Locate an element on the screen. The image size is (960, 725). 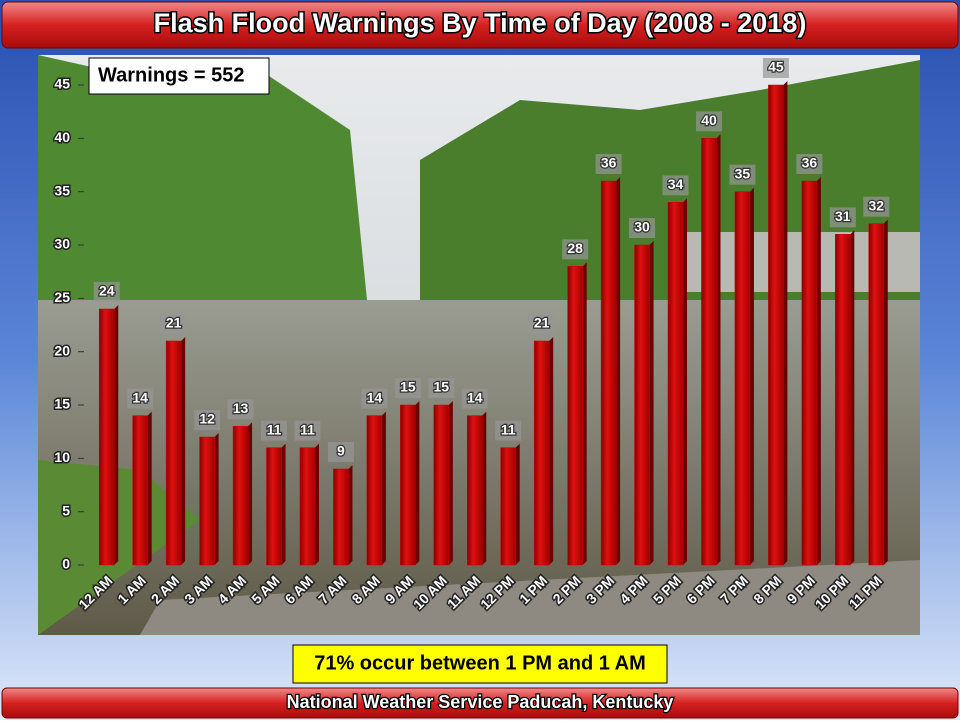
y-tick-label: 5 is located at coordinates (66, 510).